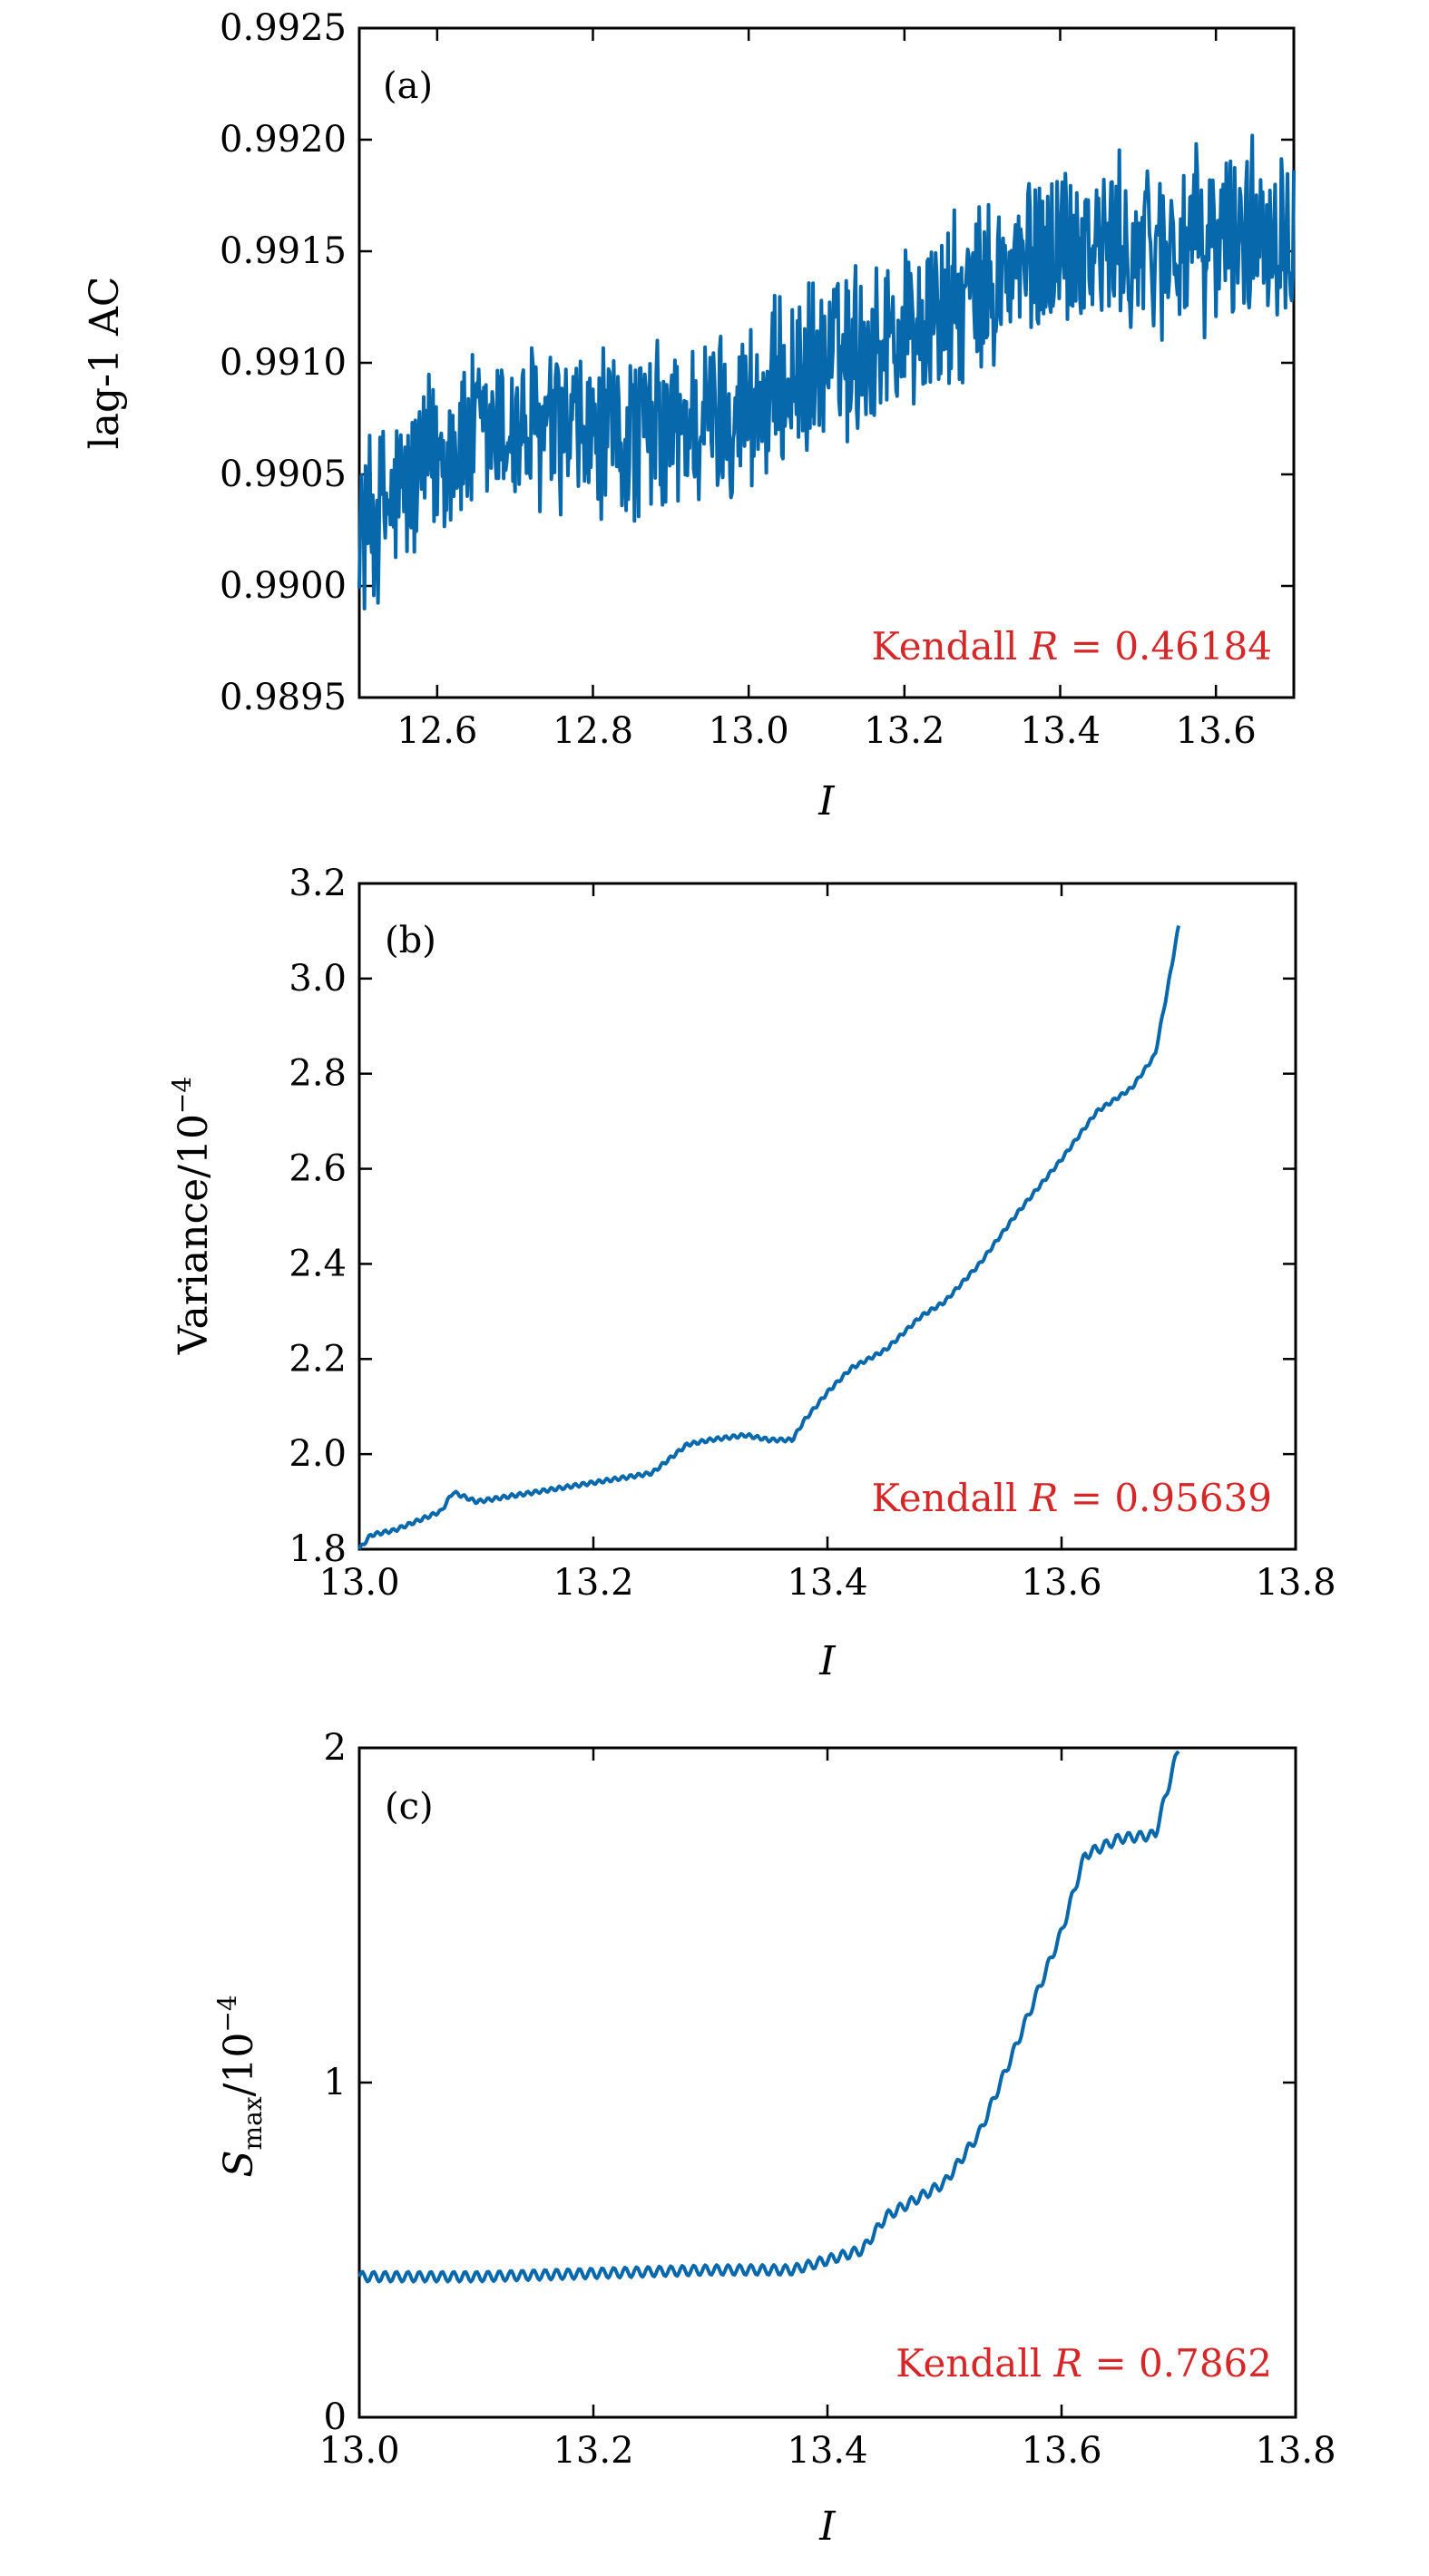 The height and width of the screenshot is (2576, 1429). Describe the element at coordinates (283, 28) in the screenshot. I see `y-tick-label: 0.9925` at that location.